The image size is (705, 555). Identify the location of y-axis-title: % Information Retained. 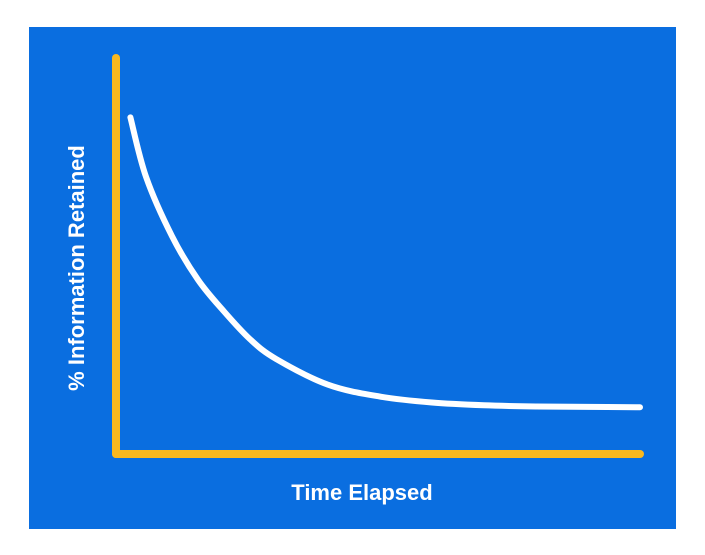
(76, 268).